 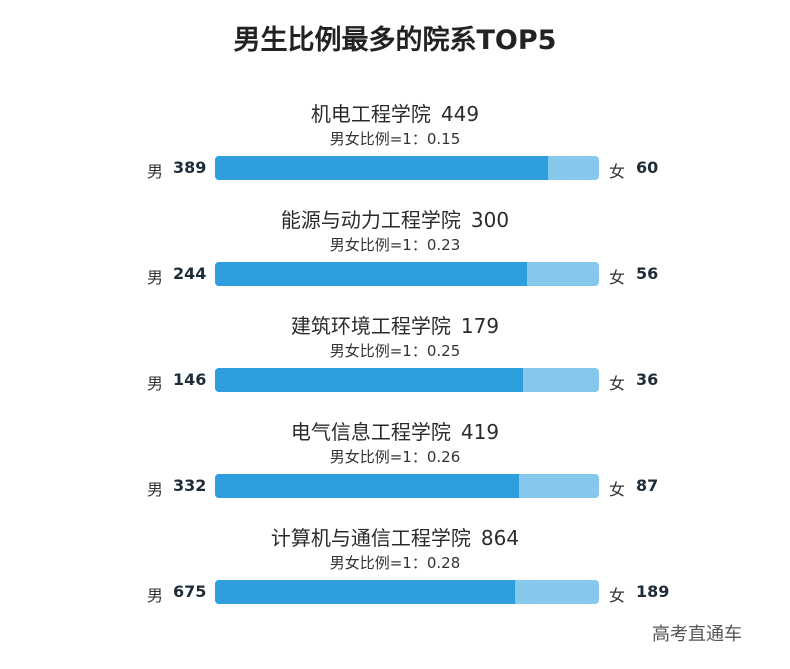 I want to click on department-heading: 机电工程学院 449, so click(x=395, y=112).